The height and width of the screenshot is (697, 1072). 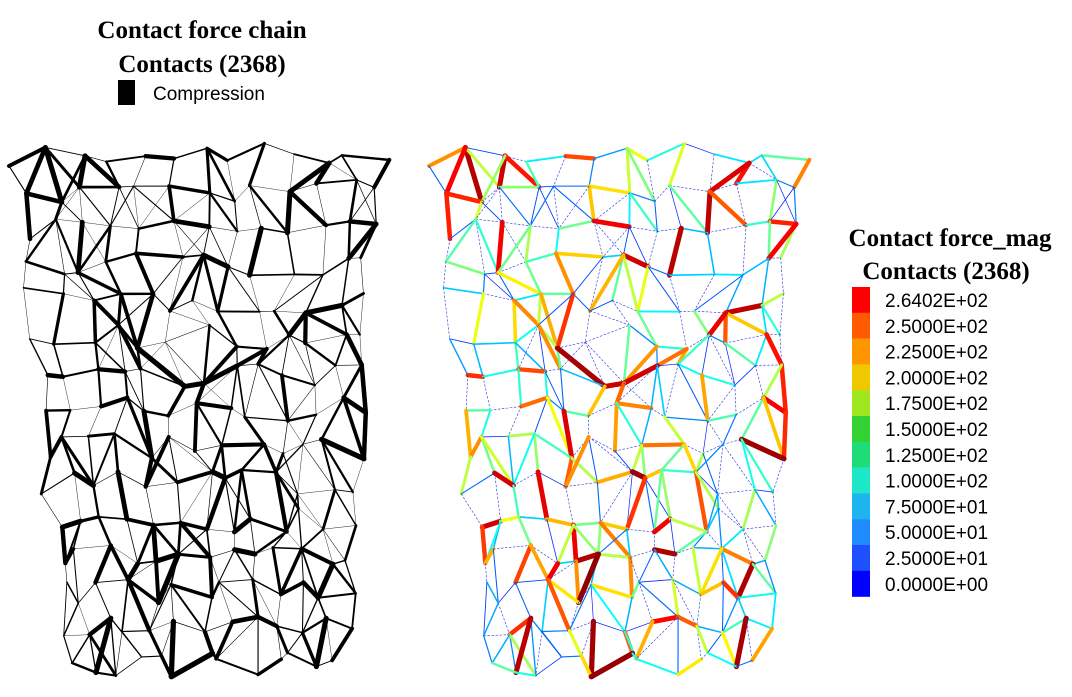 What do you see at coordinates (936, 327) in the screenshot?
I see `colorbar-label: 2.5000E+02` at bounding box center [936, 327].